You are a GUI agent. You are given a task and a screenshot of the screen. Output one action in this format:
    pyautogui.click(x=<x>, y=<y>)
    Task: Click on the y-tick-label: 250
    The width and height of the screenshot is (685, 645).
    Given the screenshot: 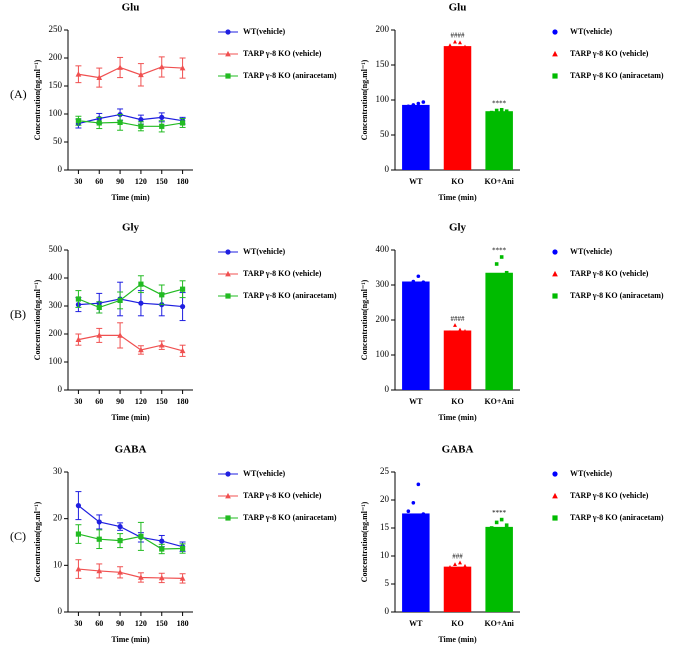 What is the action you would take?
    pyautogui.click(x=56, y=29)
    